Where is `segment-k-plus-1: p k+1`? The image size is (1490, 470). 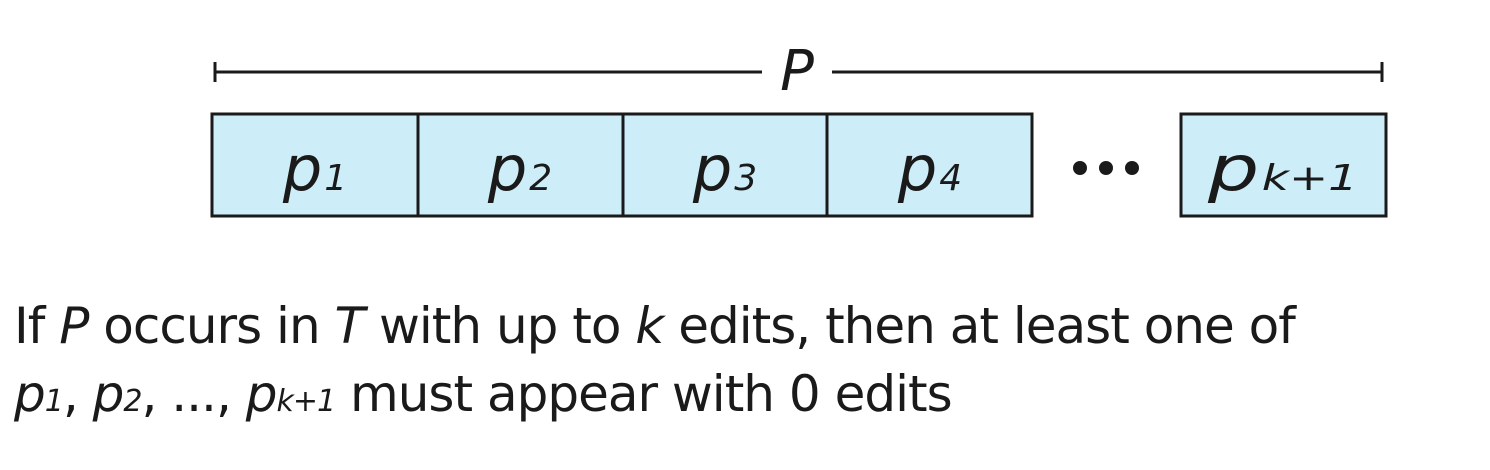
segment-k-plus-1: p k+1 is located at coordinates (1283, 165).